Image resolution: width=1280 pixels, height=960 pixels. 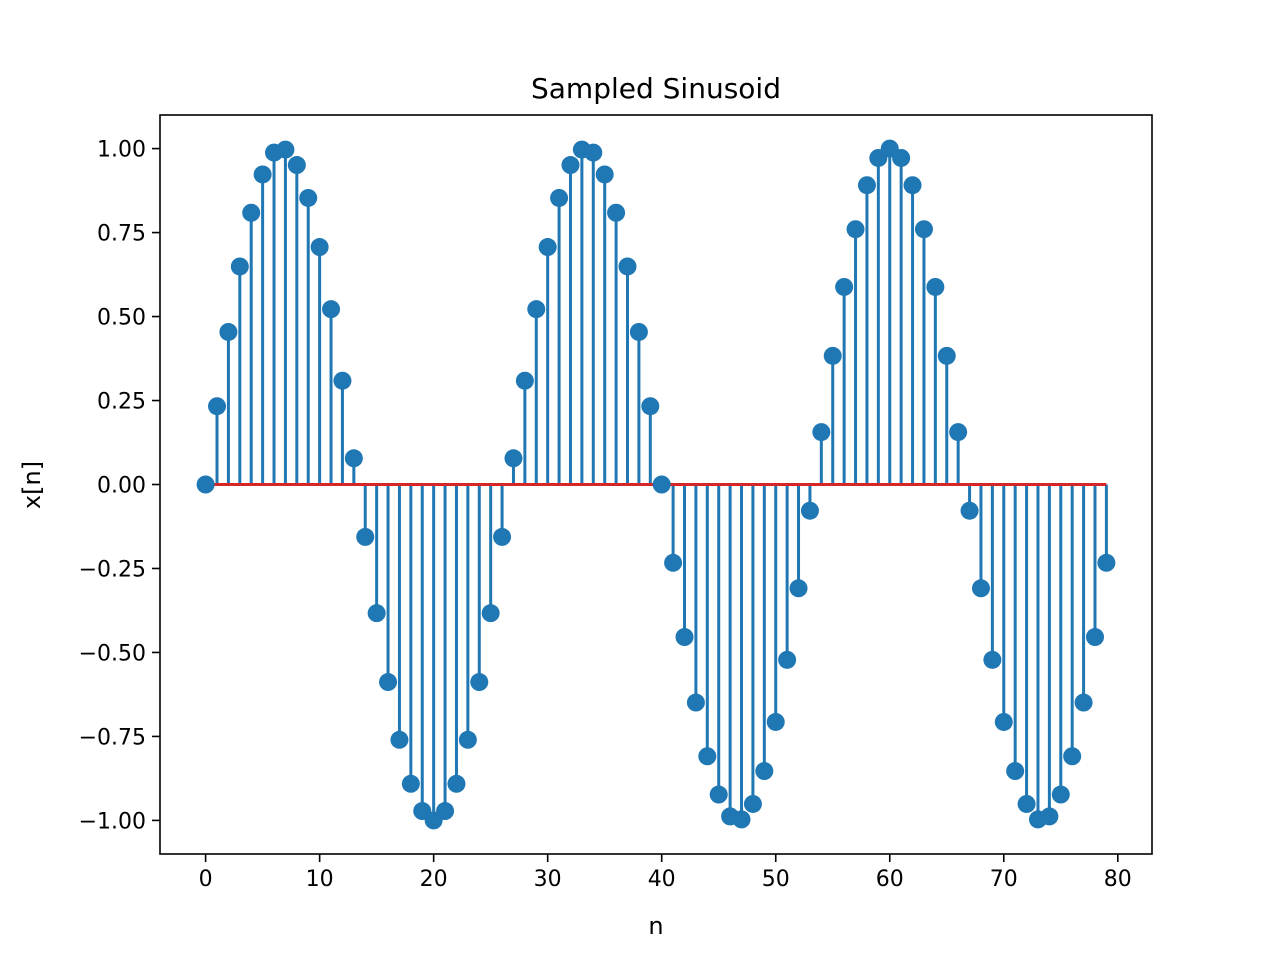 I want to click on x-tick-label: 40, so click(x=662, y=879).